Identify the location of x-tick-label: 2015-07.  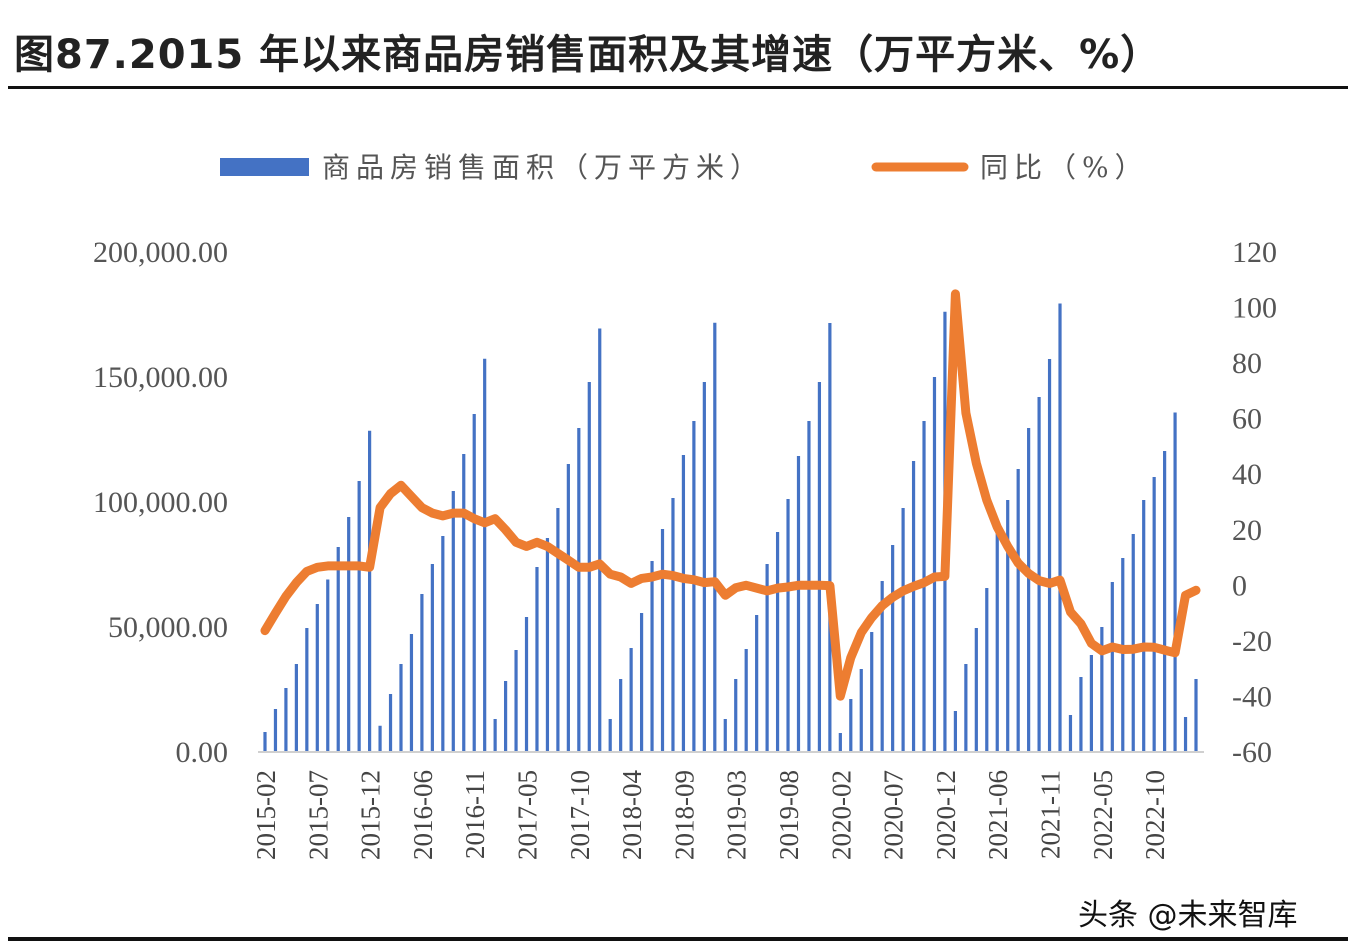
(318, 815).